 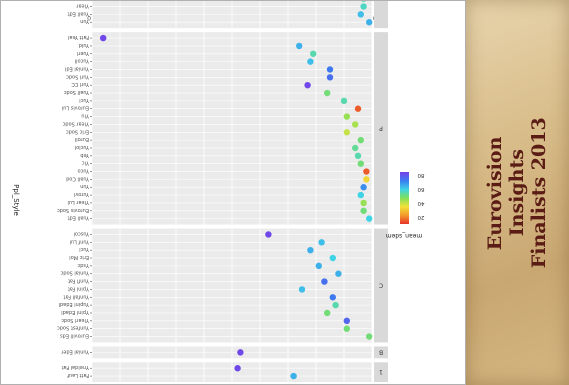 What do you see at coordinates (82, 147) in the screenshot?
I see `y-tick-label: Yuclol` at bounding box center [82, 147].